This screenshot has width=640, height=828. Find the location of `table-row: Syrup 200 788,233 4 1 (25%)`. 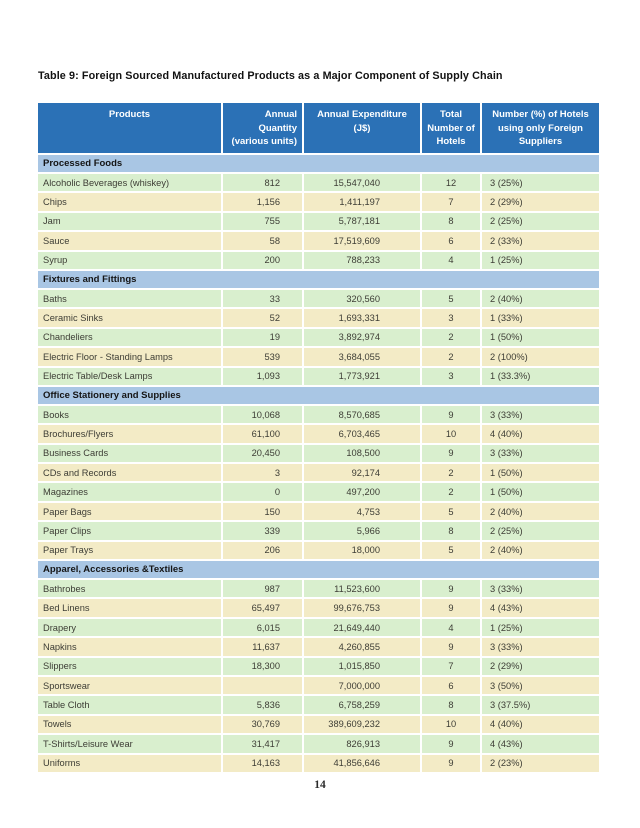

table-row: Syrup 200 788,233 4 1 (25%) is located at coordinates (319, 261).